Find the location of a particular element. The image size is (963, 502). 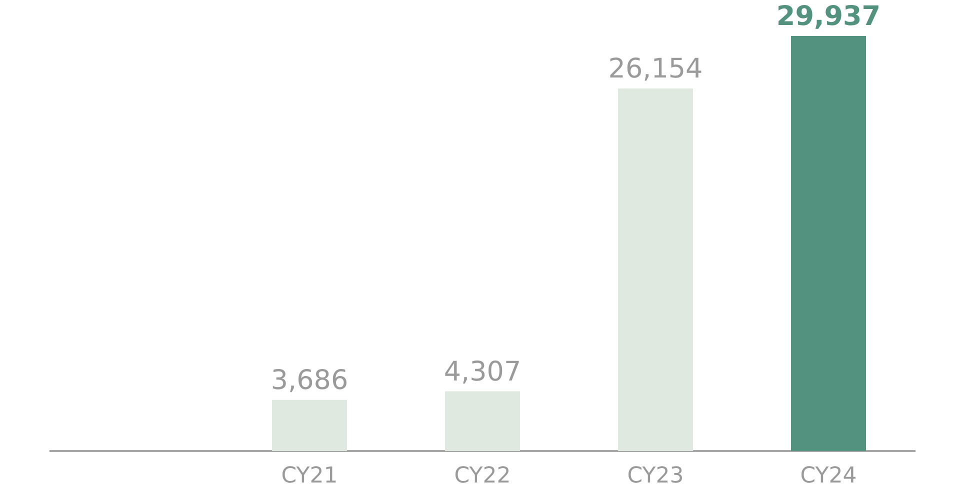

x-tick-label: CY21 is located at coordinates (309, 476).